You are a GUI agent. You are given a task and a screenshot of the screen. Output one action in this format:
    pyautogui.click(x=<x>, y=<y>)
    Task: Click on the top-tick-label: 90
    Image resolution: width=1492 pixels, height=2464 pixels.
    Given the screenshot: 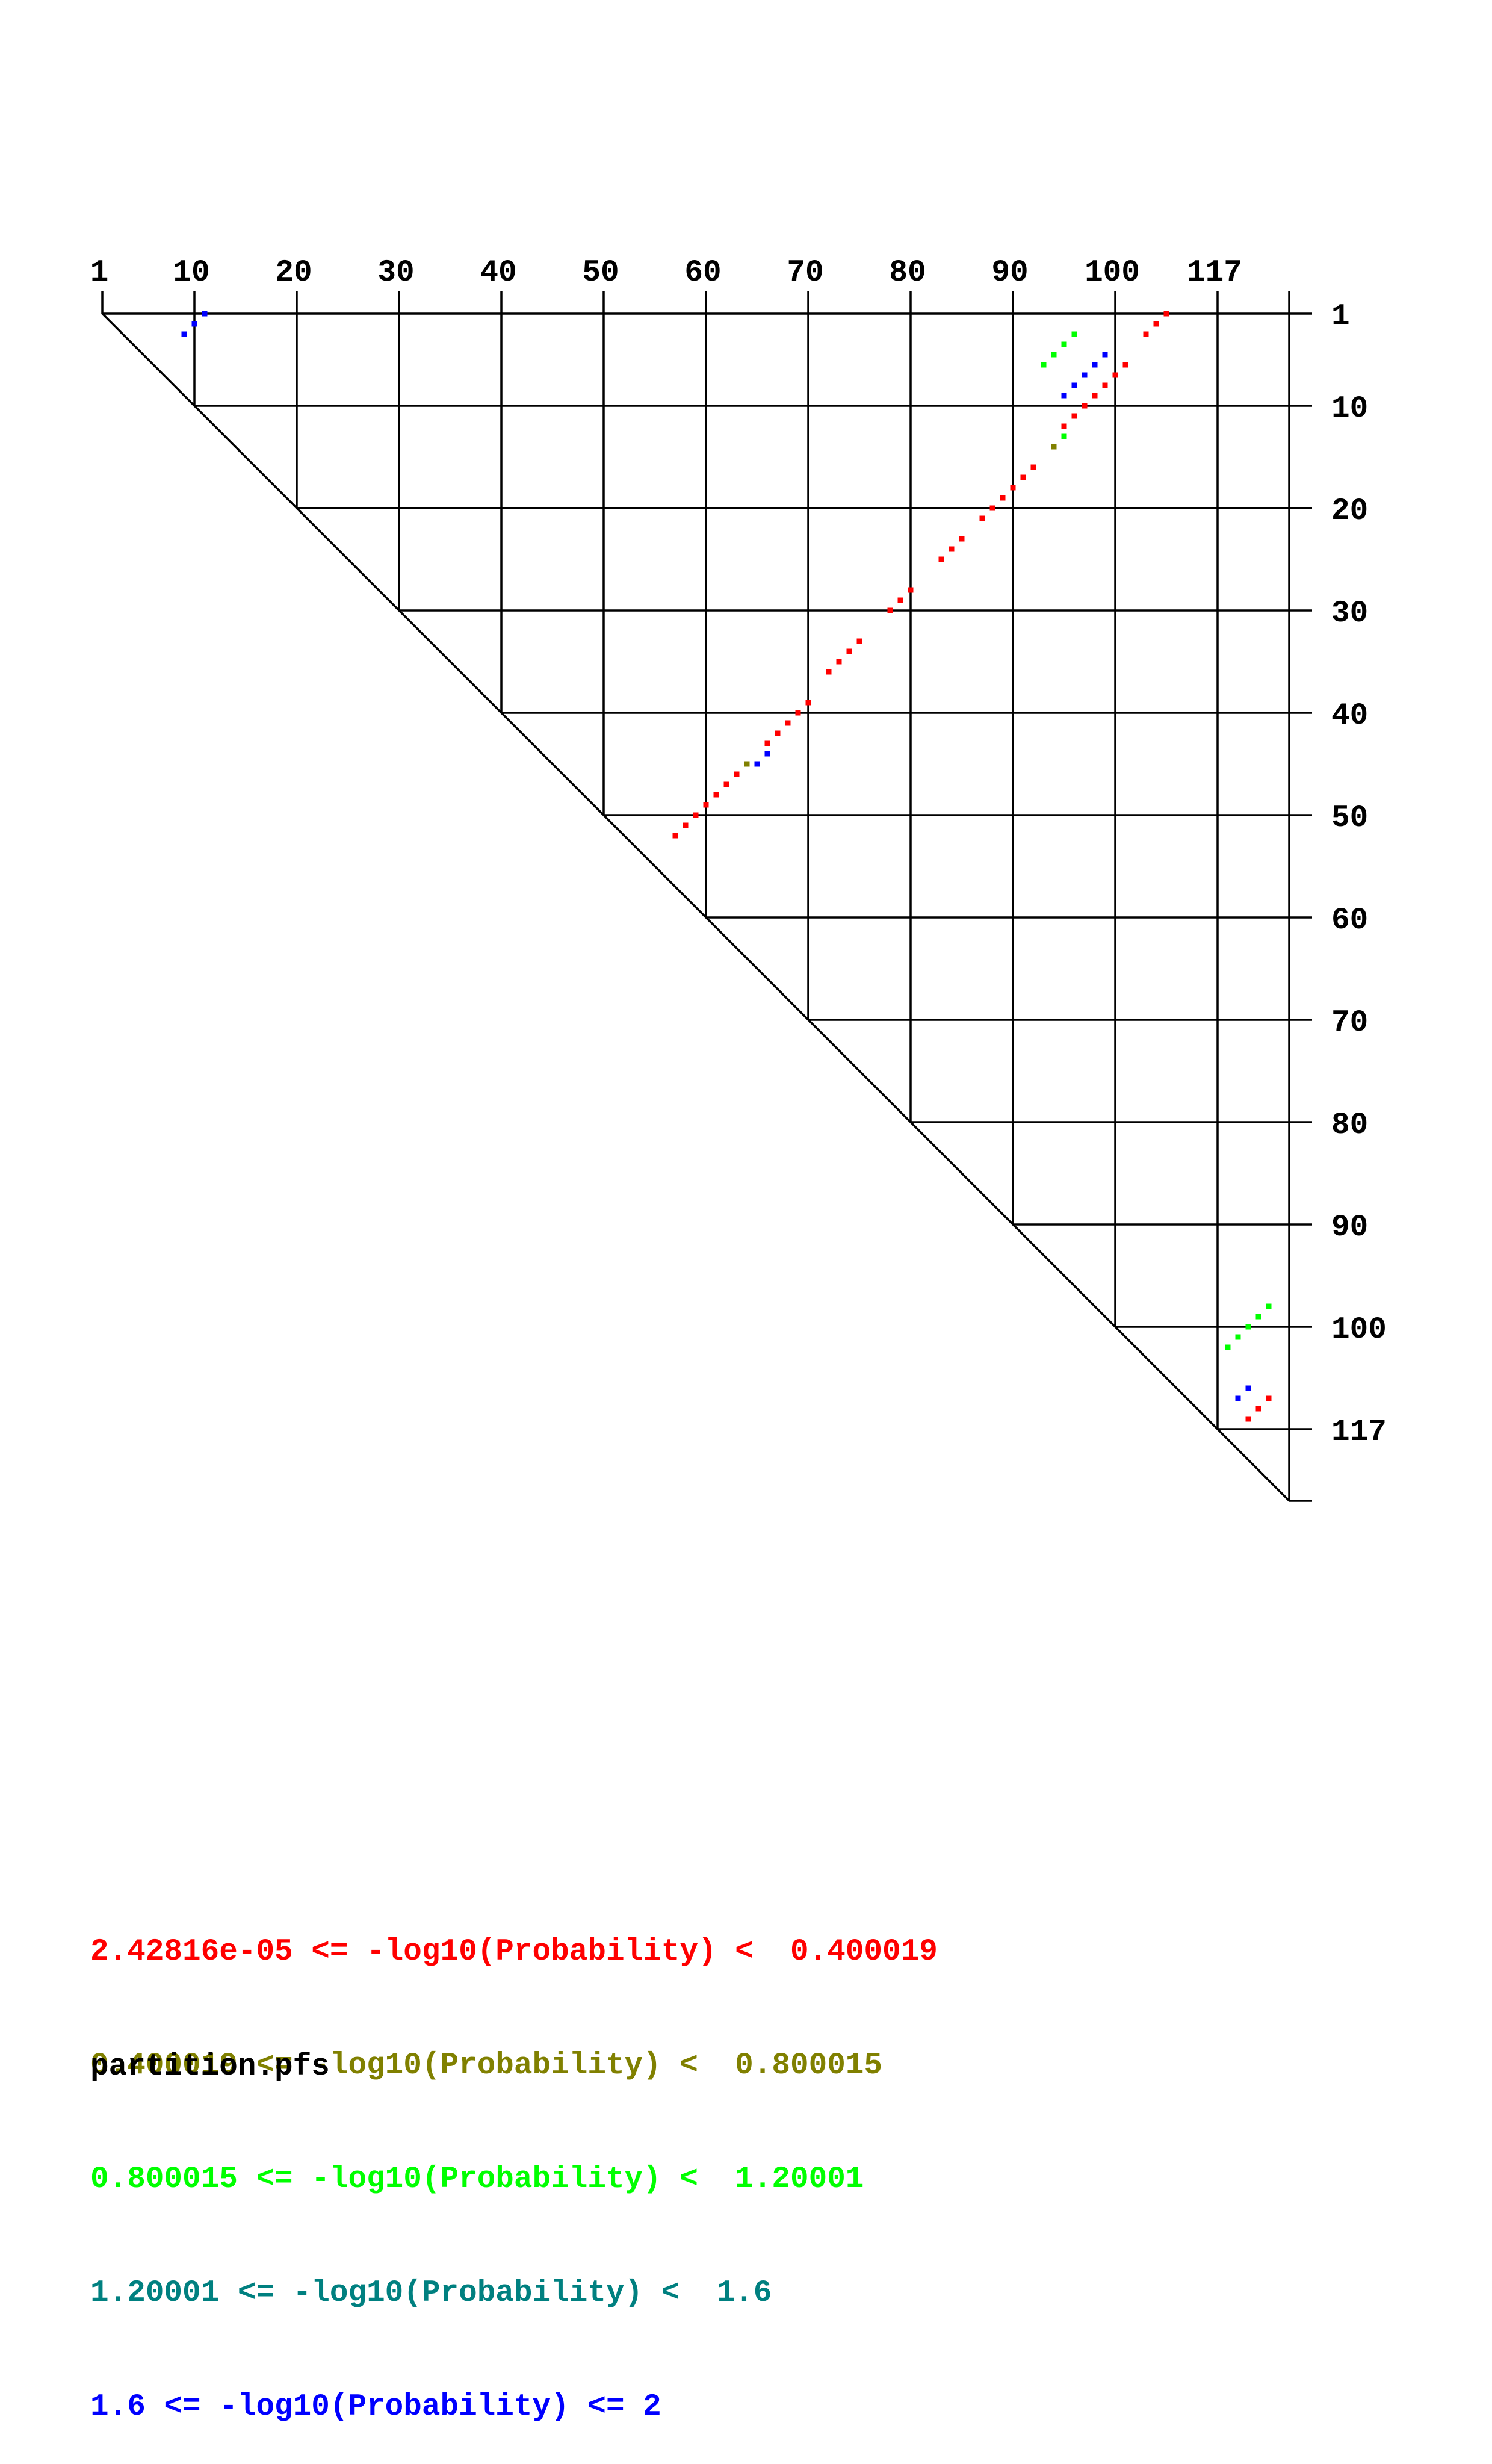 What is the action you would take?
    pyautogui.click(x=1009, y=273)
    